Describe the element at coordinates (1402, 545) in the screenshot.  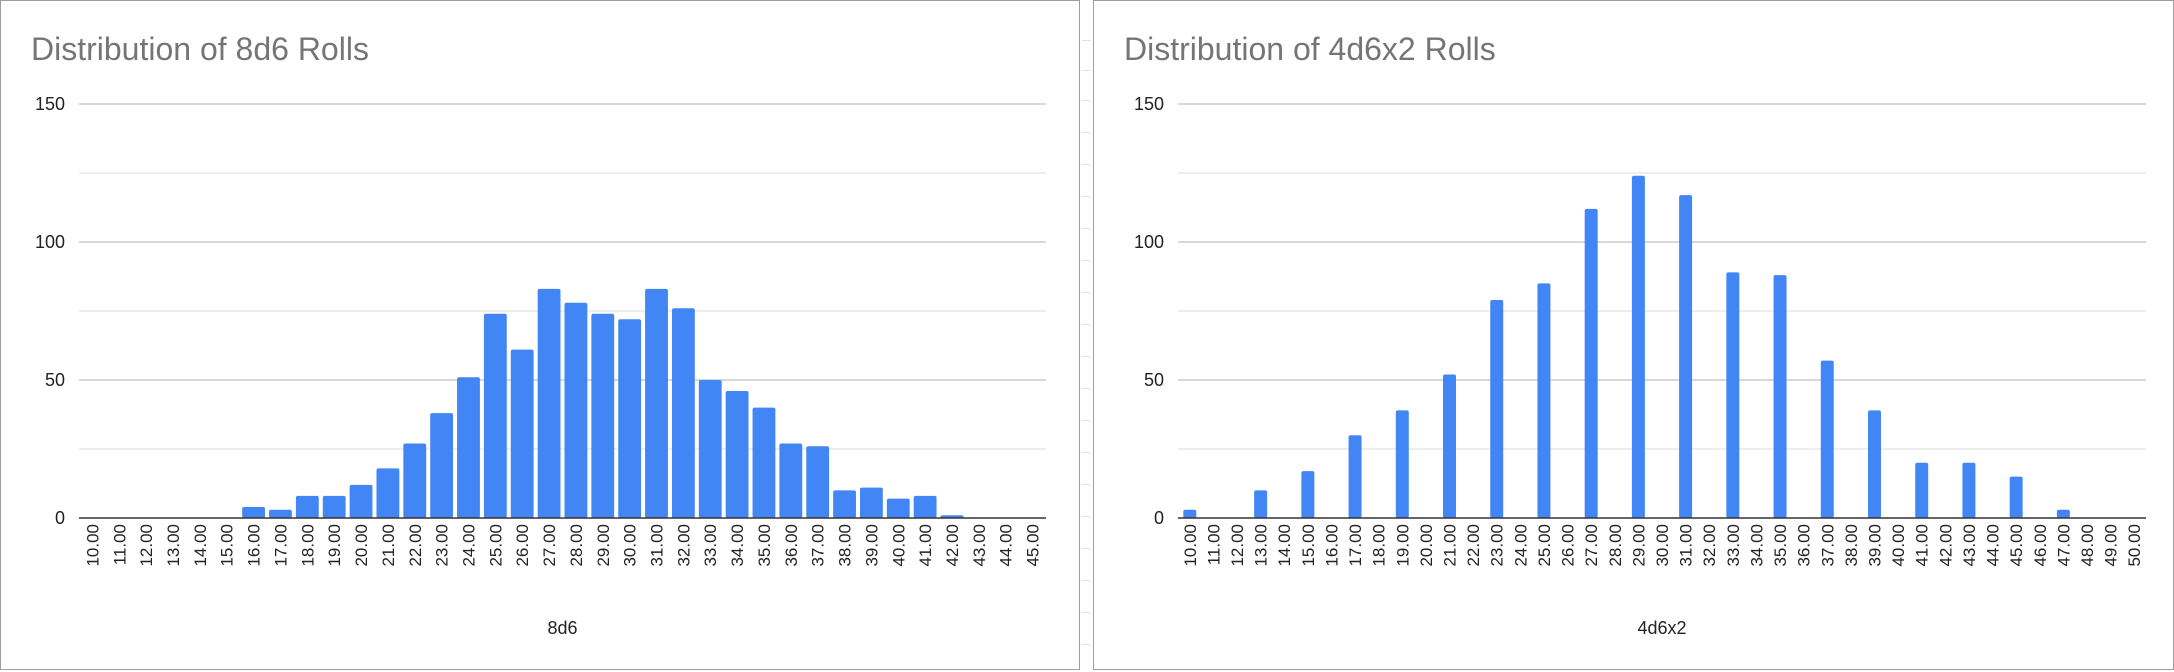
I see `x-tick-label: 19.00` at that location.